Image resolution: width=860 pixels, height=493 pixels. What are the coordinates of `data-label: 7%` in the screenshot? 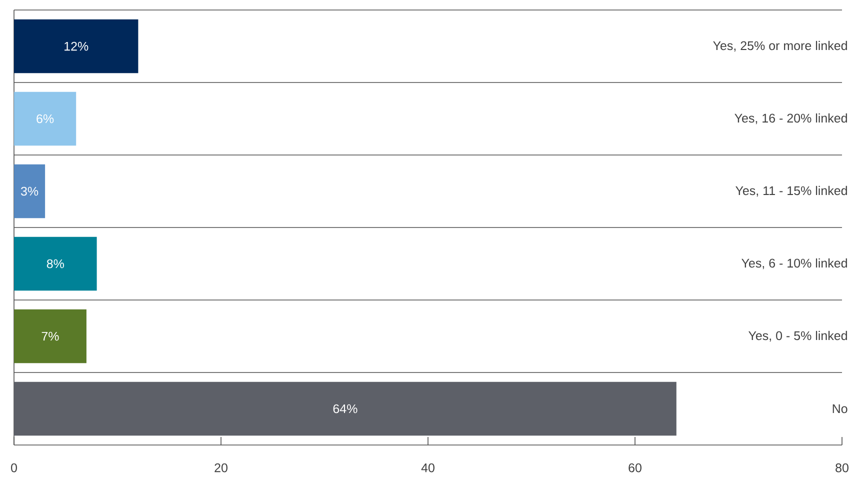 It's located at (50, 336).